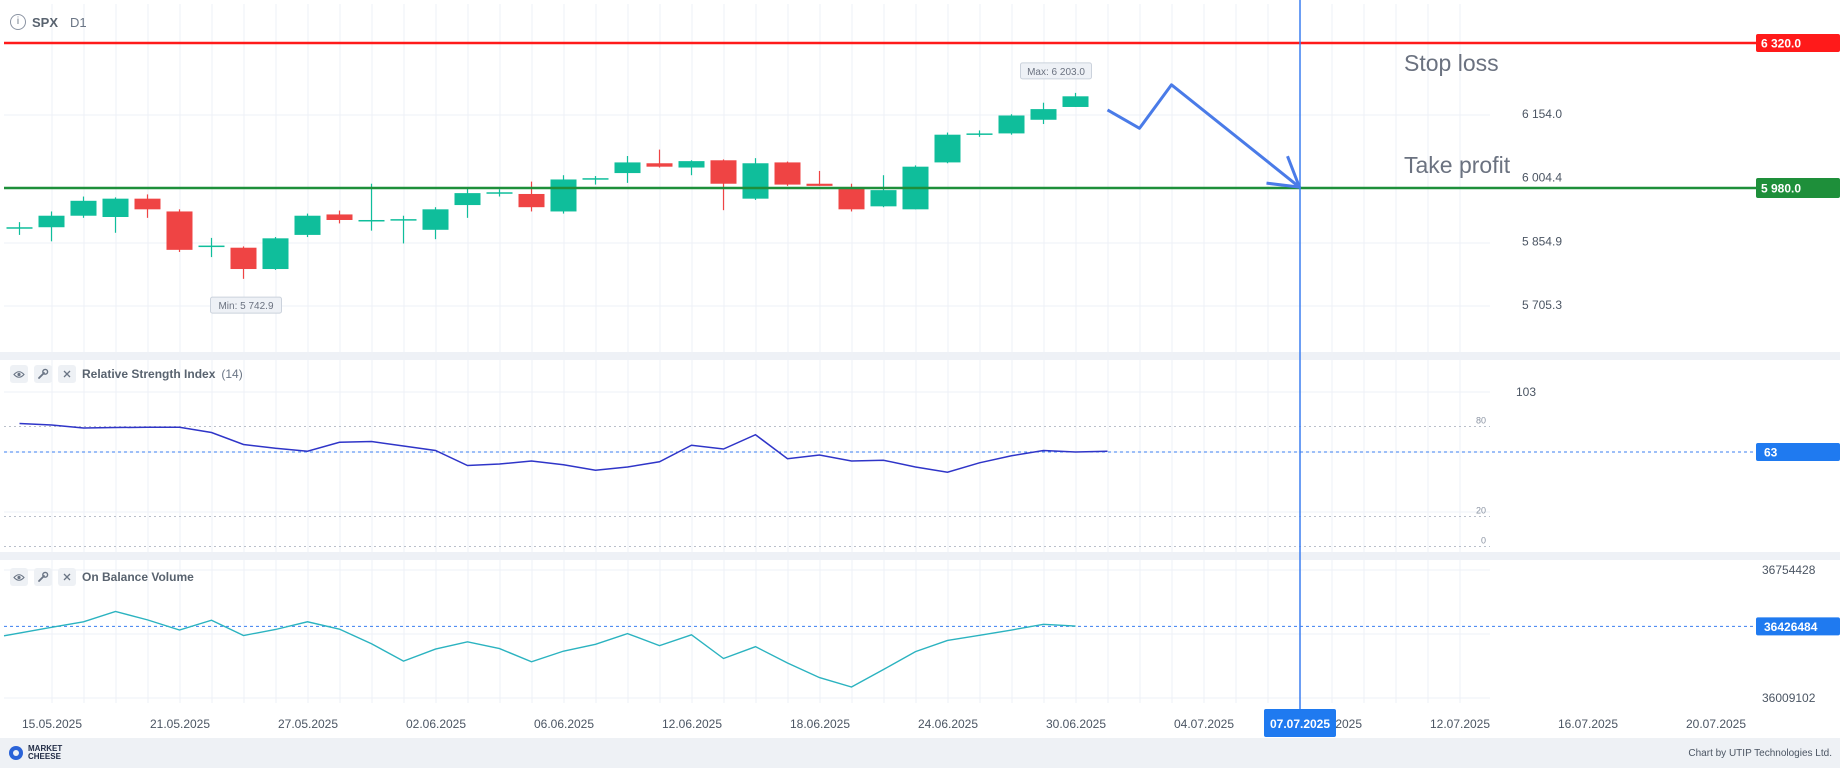 This screenshot has width=1840, height=768. Describe the element at coordinates (16, 753) in the screenshot. I see `logo-icon` at that location.